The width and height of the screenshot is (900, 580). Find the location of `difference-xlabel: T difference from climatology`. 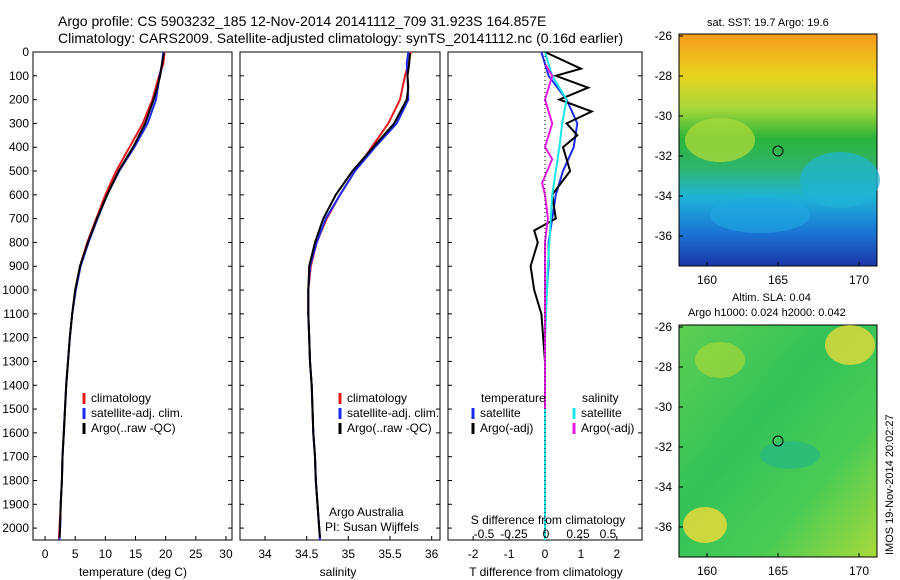

difference-xlabel: T difference from climatology is located at coordinates (546, 572).